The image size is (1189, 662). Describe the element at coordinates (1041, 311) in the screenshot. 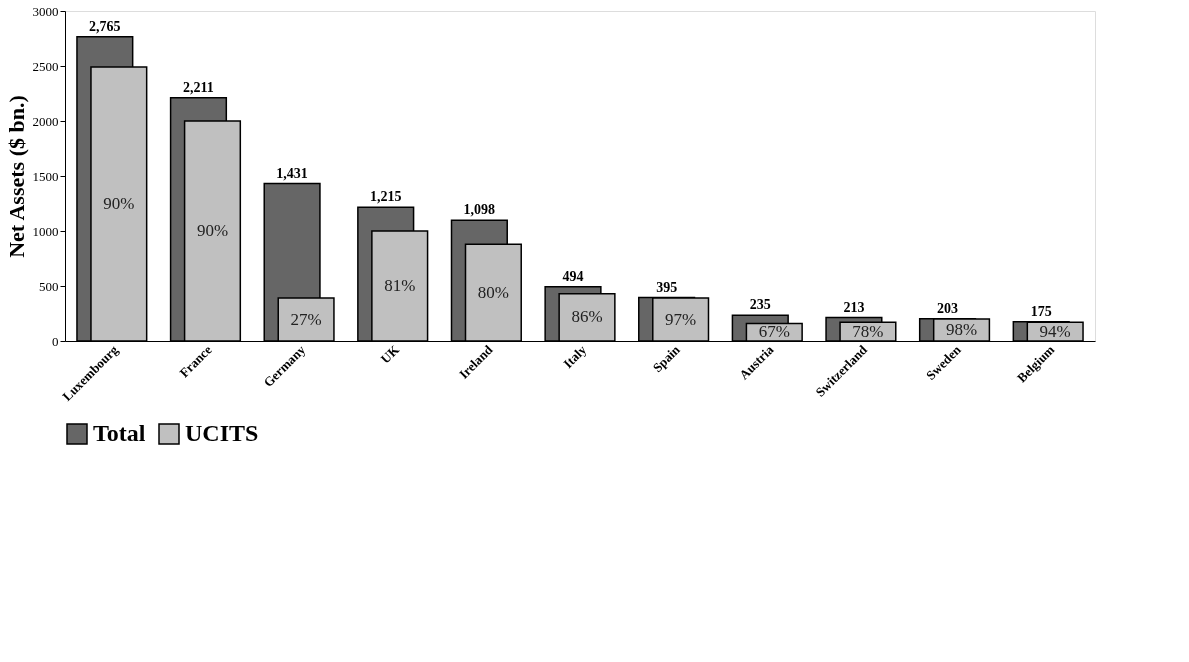

I see `data-label: 175` at that location.